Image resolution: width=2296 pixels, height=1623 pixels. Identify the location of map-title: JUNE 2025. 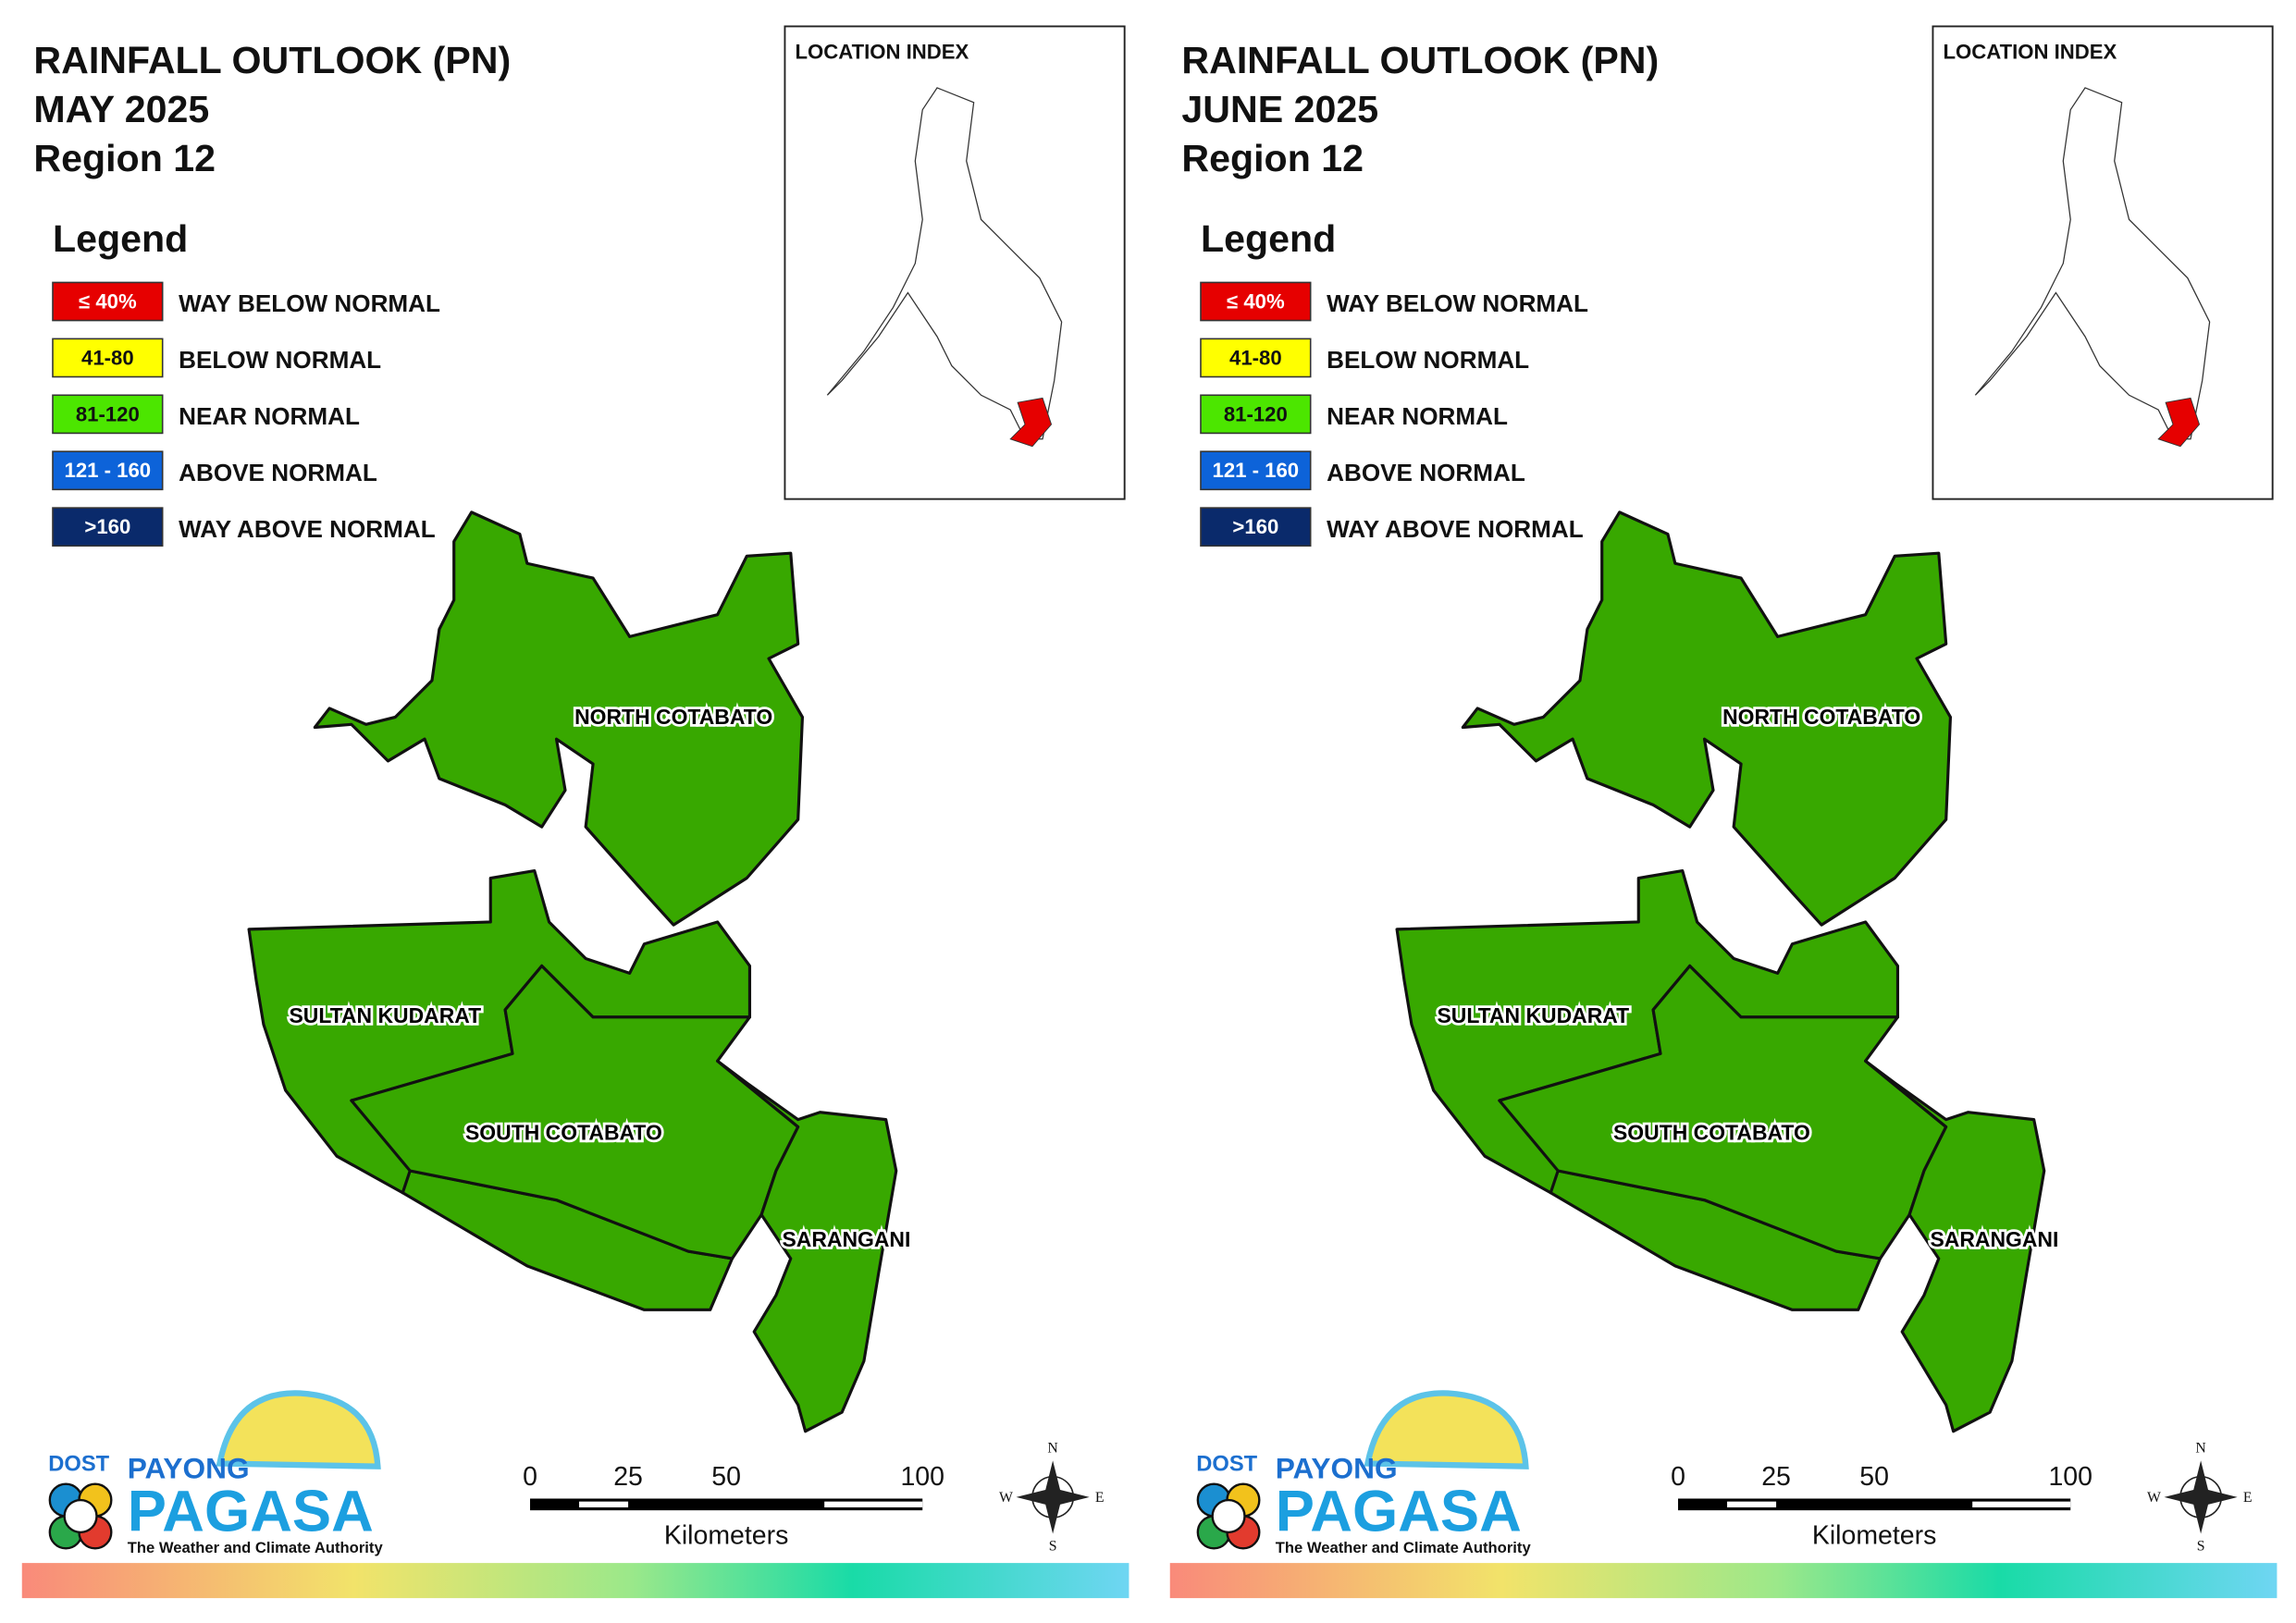
(1279, 109).